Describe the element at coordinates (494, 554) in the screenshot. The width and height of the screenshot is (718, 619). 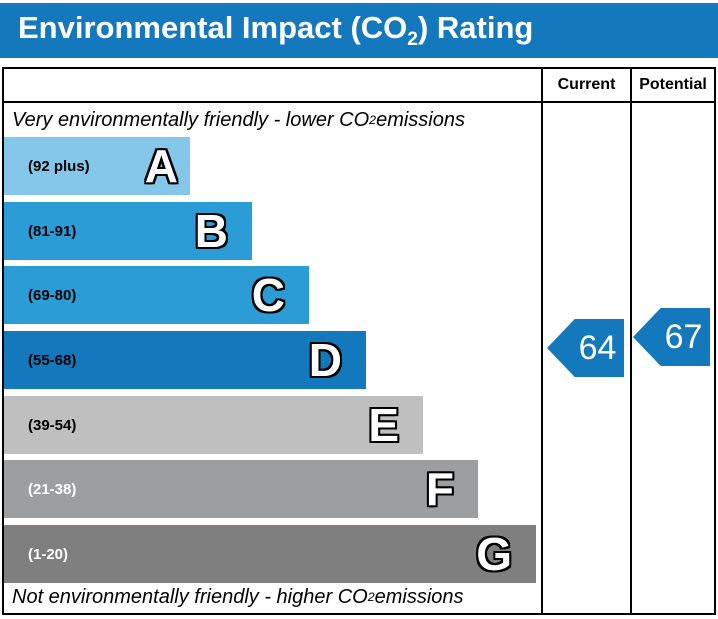
I see `band-g-letter: G` at that location.